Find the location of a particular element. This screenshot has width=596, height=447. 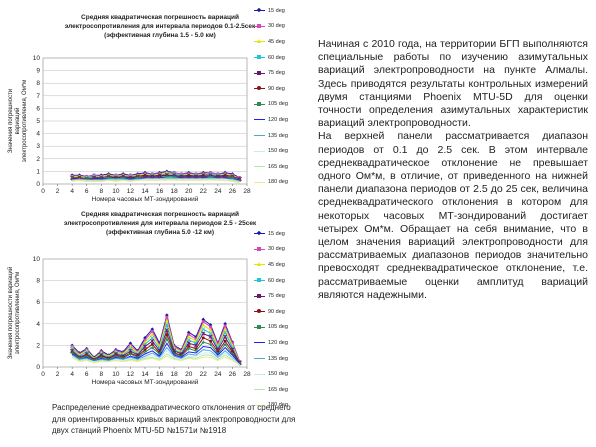

legend-label: 75 deg is located at coordinates (276, 73).